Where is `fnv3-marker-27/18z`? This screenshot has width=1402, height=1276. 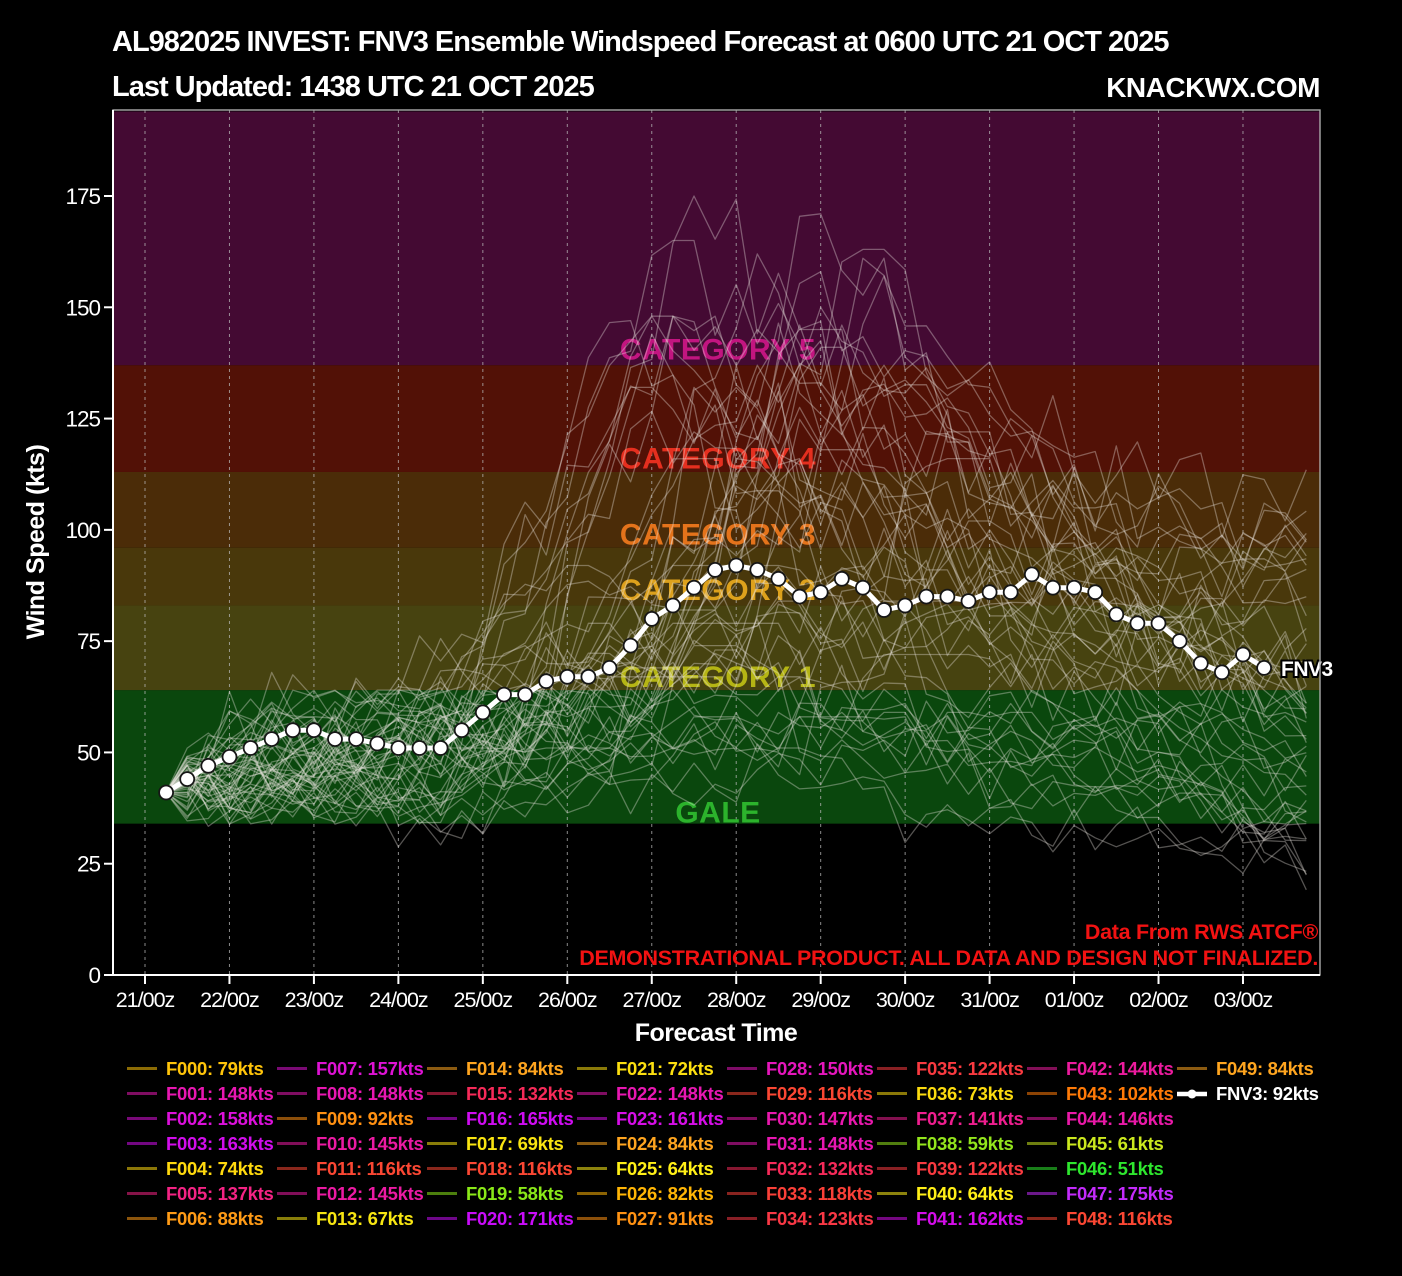
fnv3-marker-27/18z is located at coordinates (715, 570).